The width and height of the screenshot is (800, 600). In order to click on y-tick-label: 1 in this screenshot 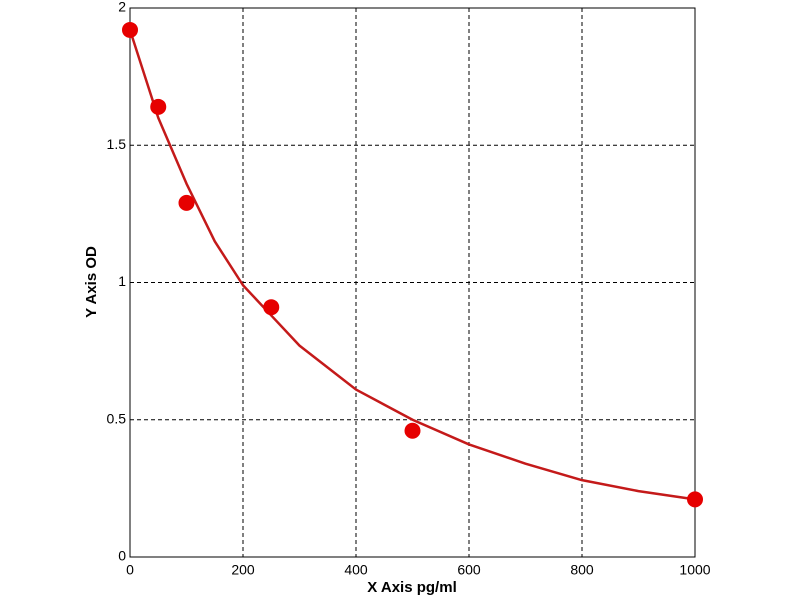, I will do `click(122, 281)`.